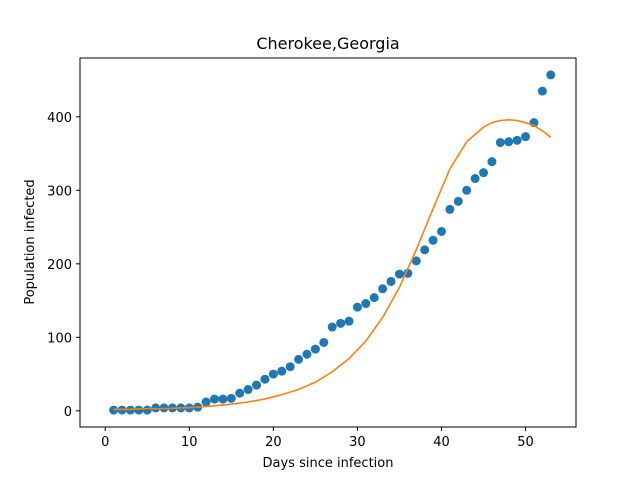  I want to click on y-axis-label: Population infected, so click(30, 241).